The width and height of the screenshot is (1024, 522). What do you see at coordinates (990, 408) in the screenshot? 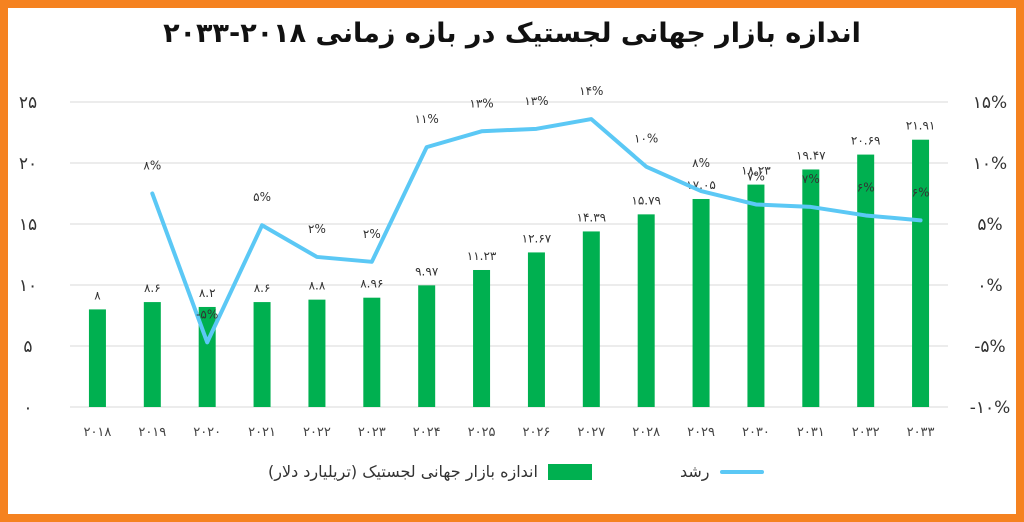
I see `right-axis-tick-label: -۱۰%` at bounding box center [990, 408].